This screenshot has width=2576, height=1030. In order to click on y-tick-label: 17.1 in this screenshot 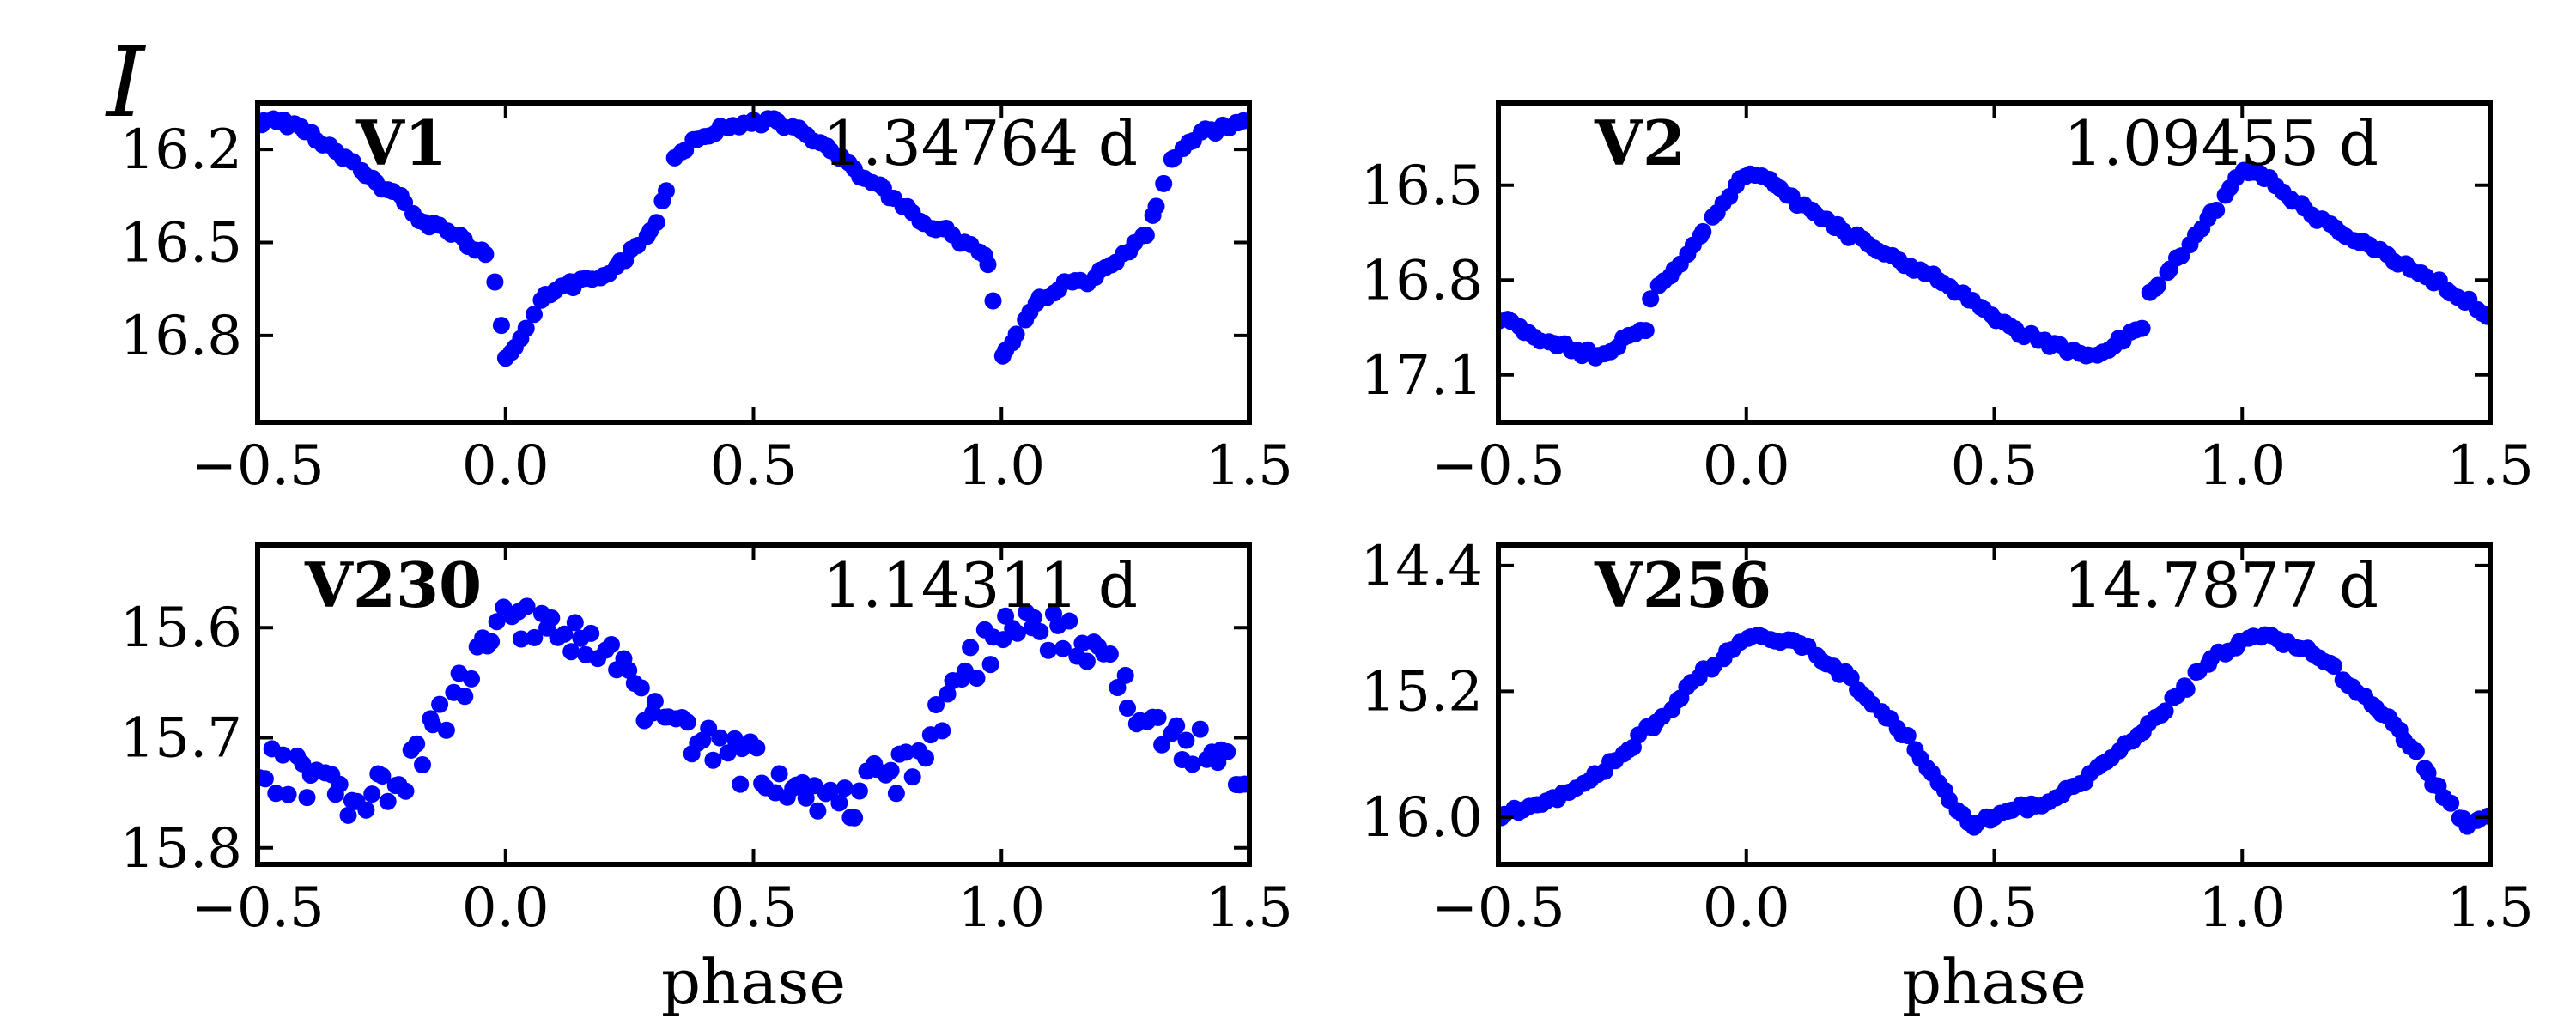, I will do `click(1422, 376)`.